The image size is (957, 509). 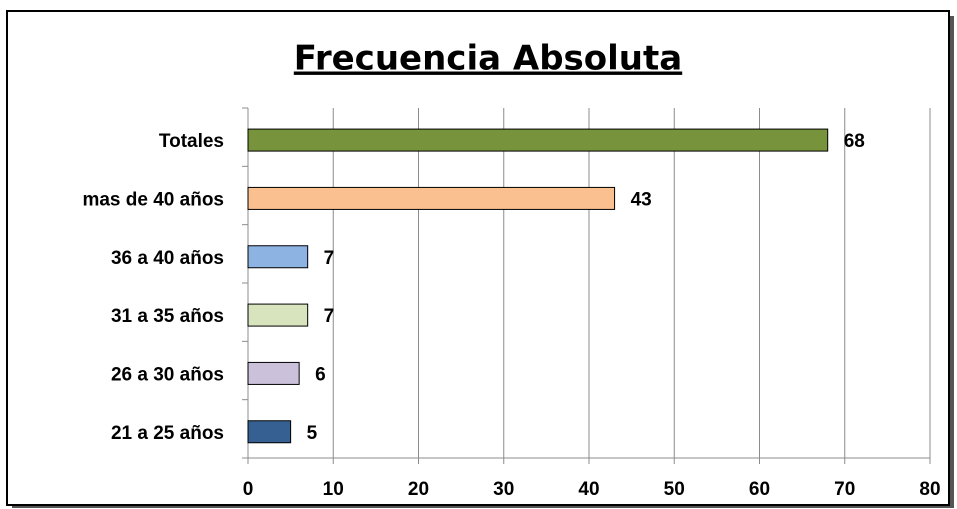 What do you see at coordinates (674, 489) in the screenshot?
I see `x-tick-label: 50` at bounding box center [674, 489].